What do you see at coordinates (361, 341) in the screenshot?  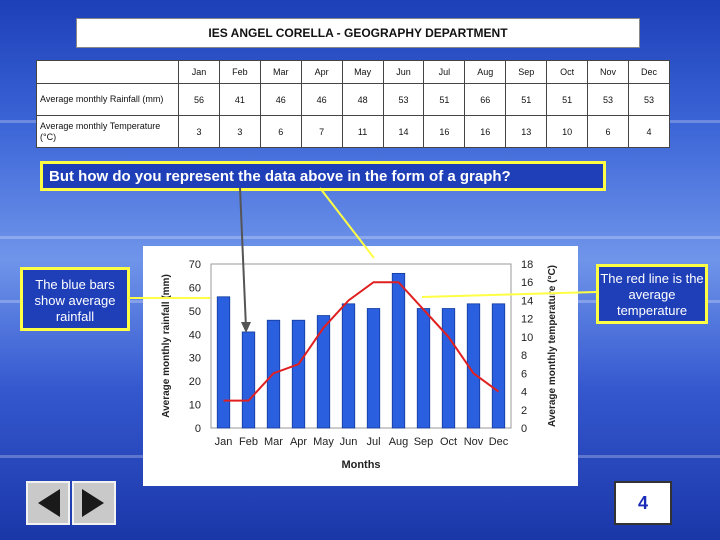 I see `temperature-line` at bounding box center [361, 341].